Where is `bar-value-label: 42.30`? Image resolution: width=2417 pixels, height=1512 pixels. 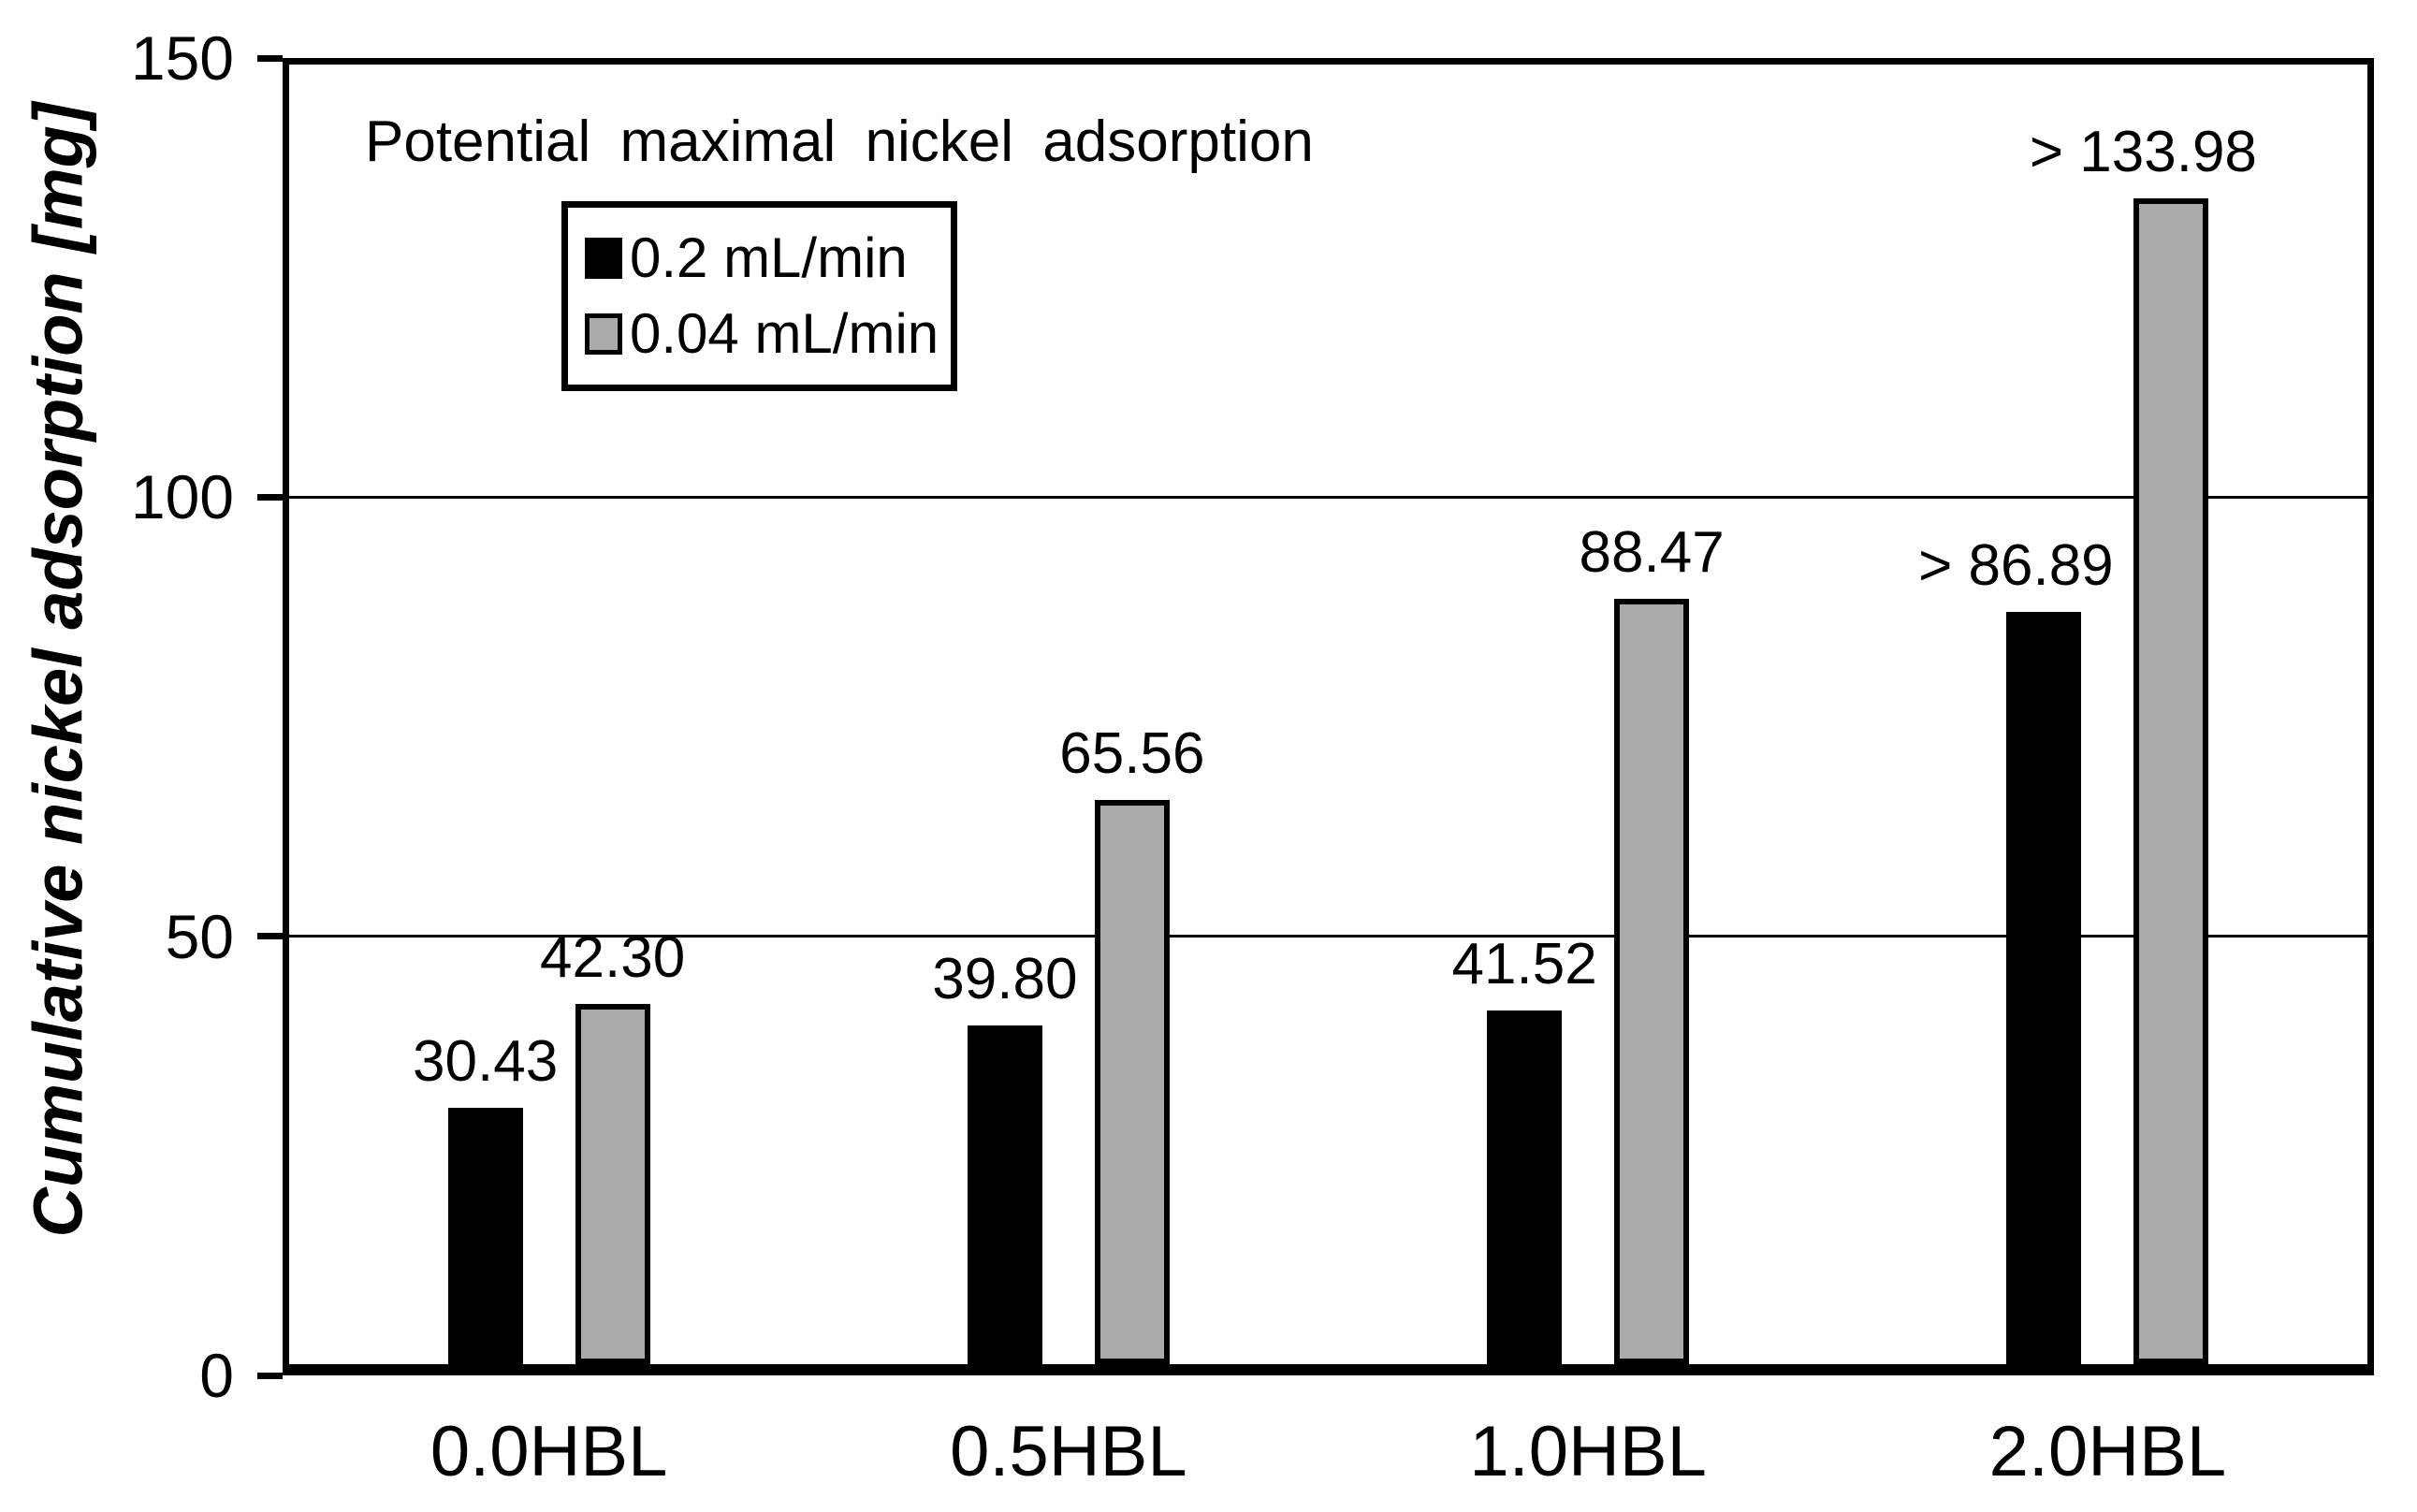
bar-value-label: 42.30 is located at coordinates (613, 957).